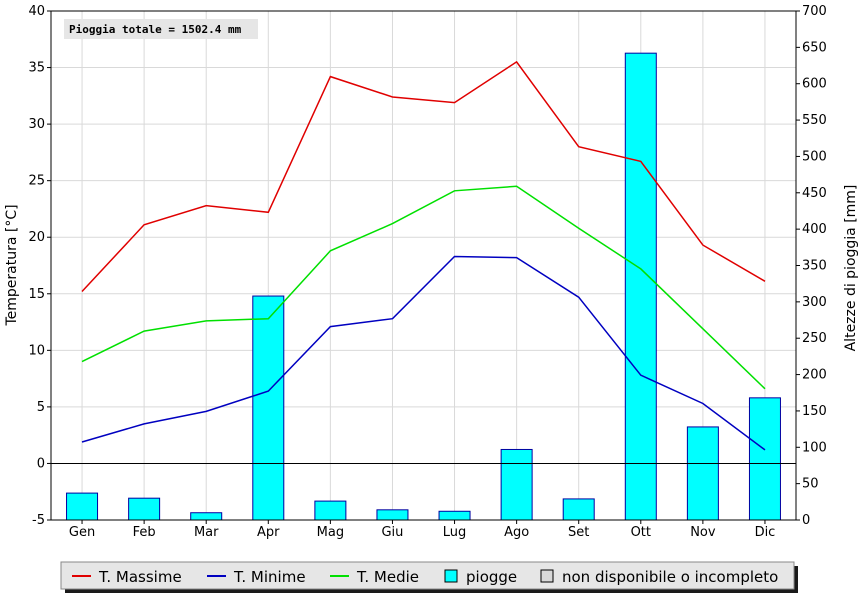  Describe the element at coordinates (12, 265) in the screenshot. I see `left-axis-title: Temperatura [°C]` at that location.